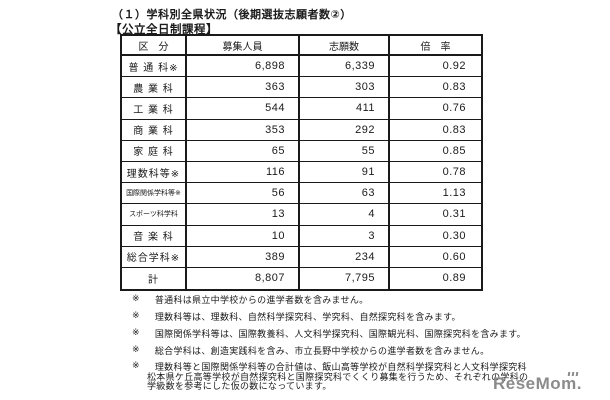 The width and height of the screenshot is (610, 400). Describe the element at coordinates (261, 300) in the screenshot. I see `footnote-text: 普通科は県立中学校からの進学者数を含みません。` at that location.